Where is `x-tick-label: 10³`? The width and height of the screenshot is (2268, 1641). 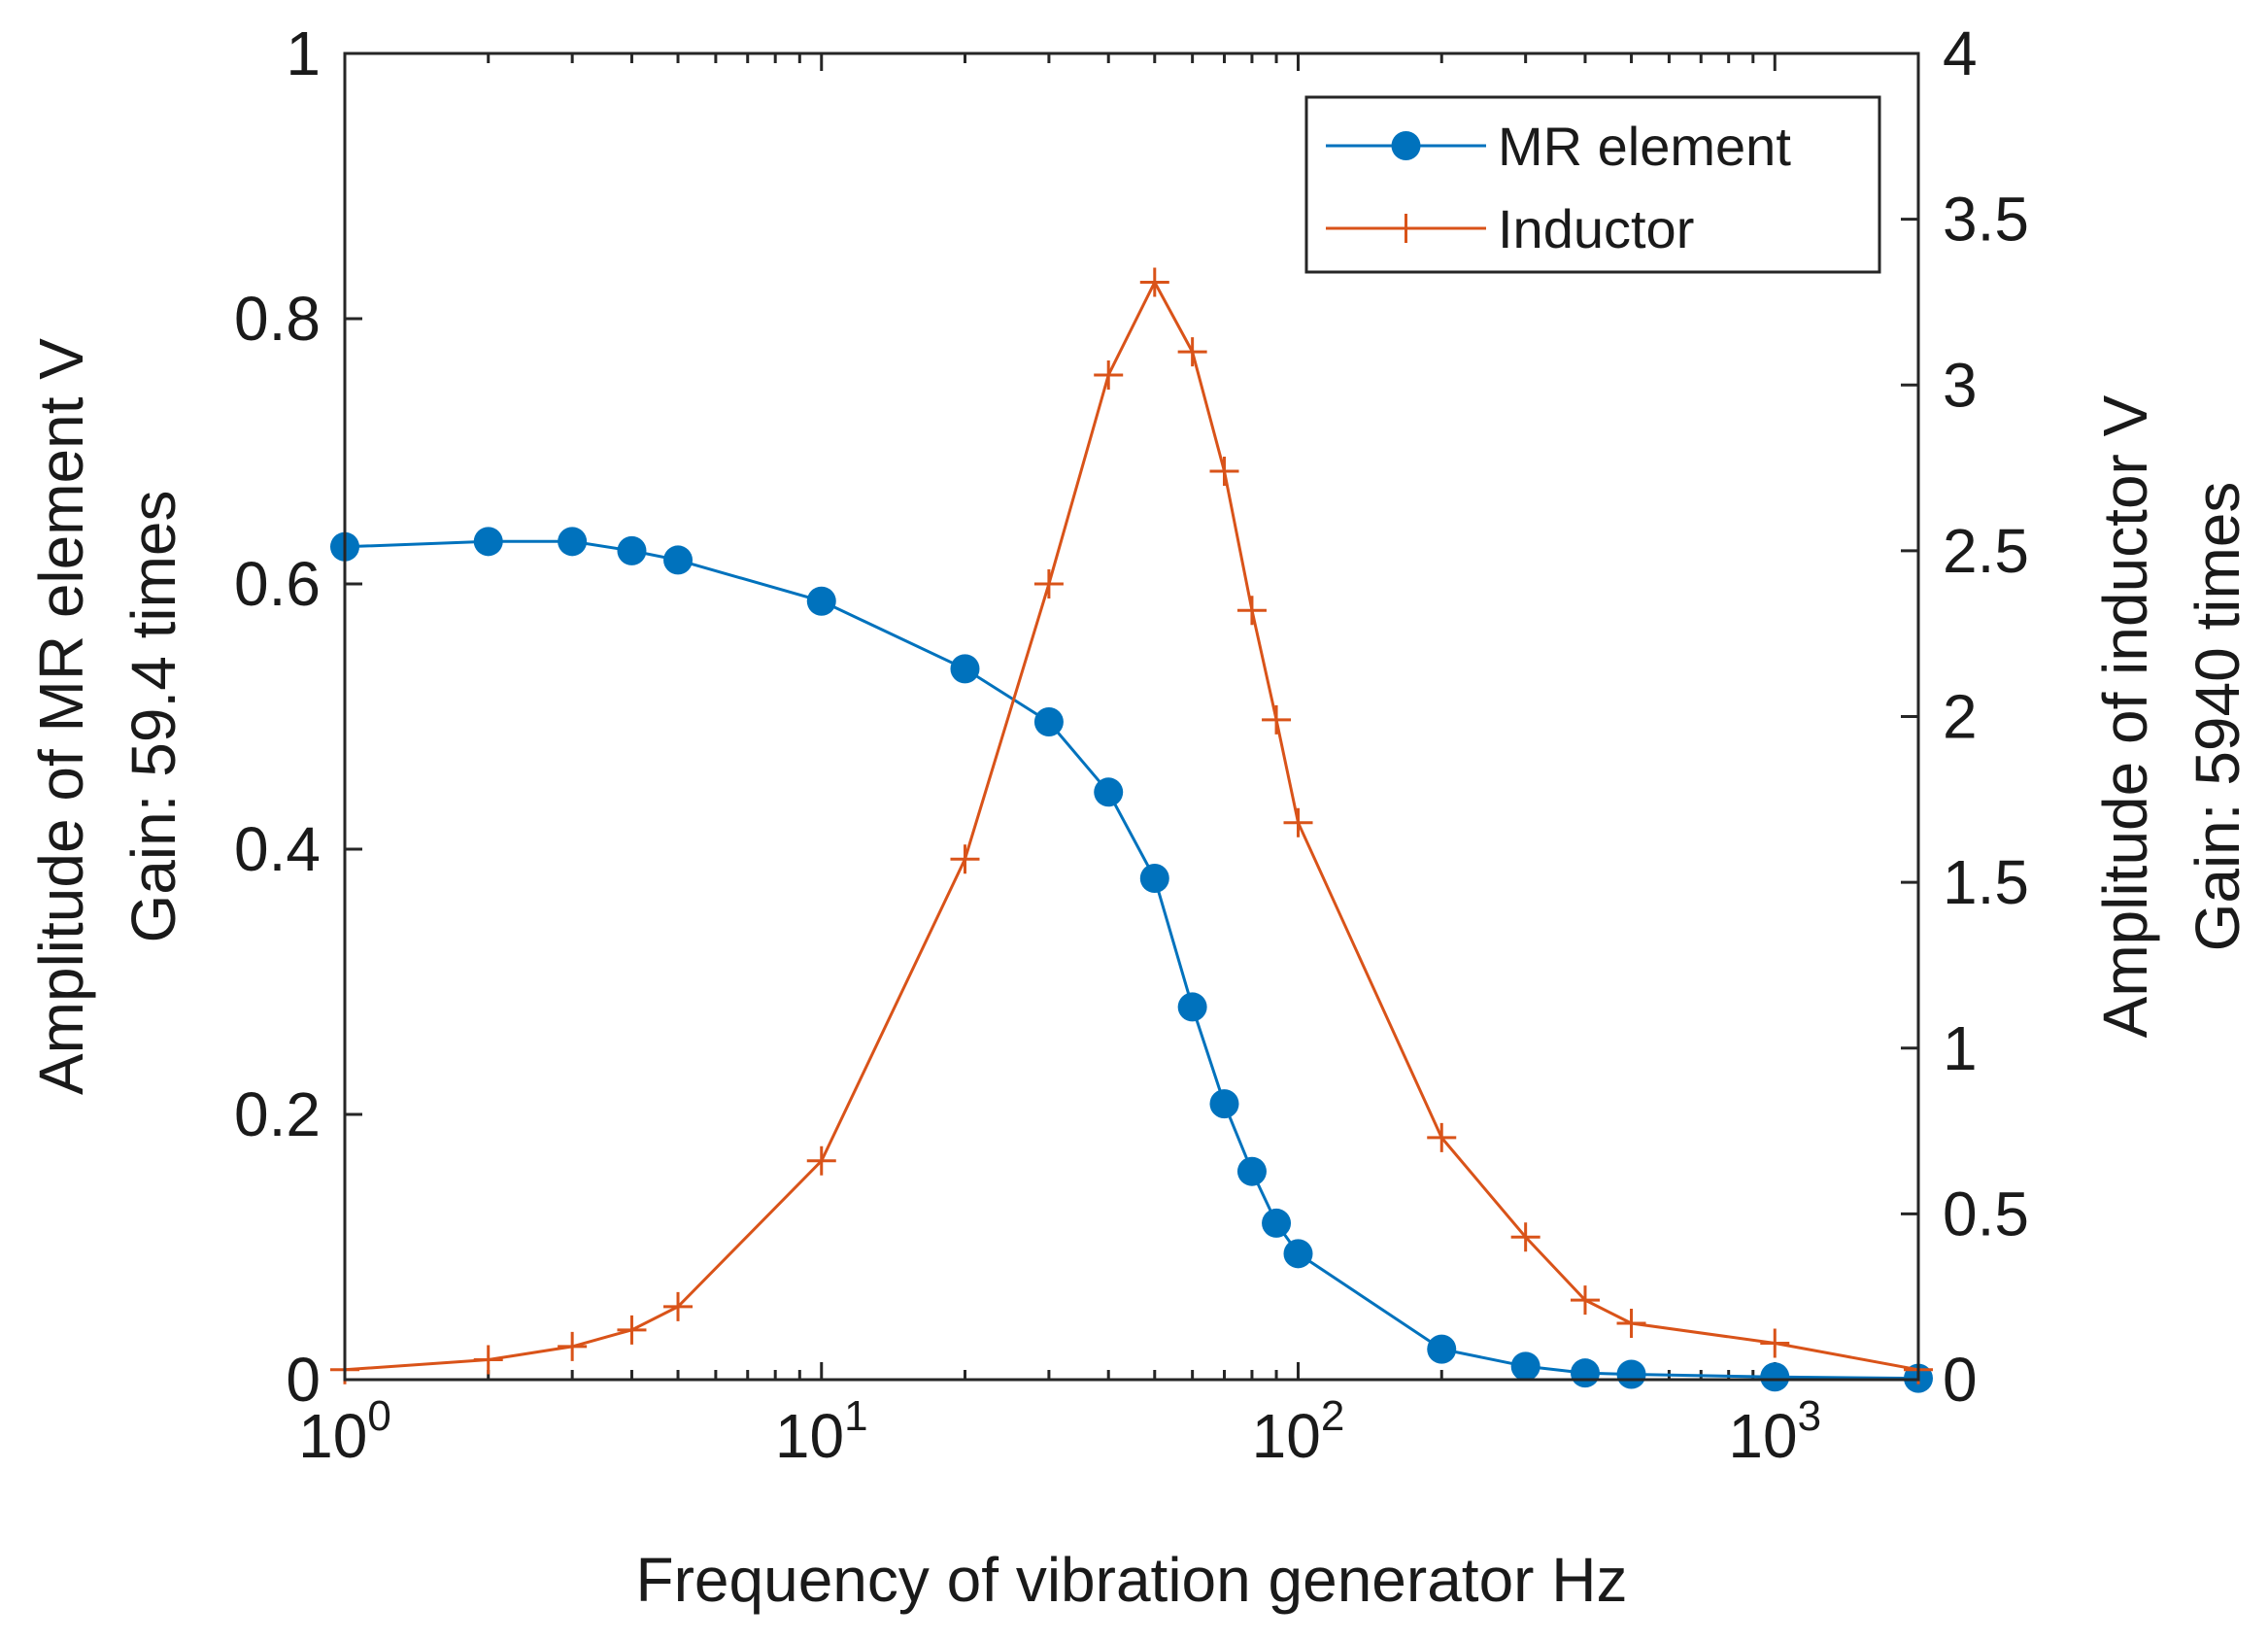
x-tick-label: 10³ is located at coordinates (1774, 1431).